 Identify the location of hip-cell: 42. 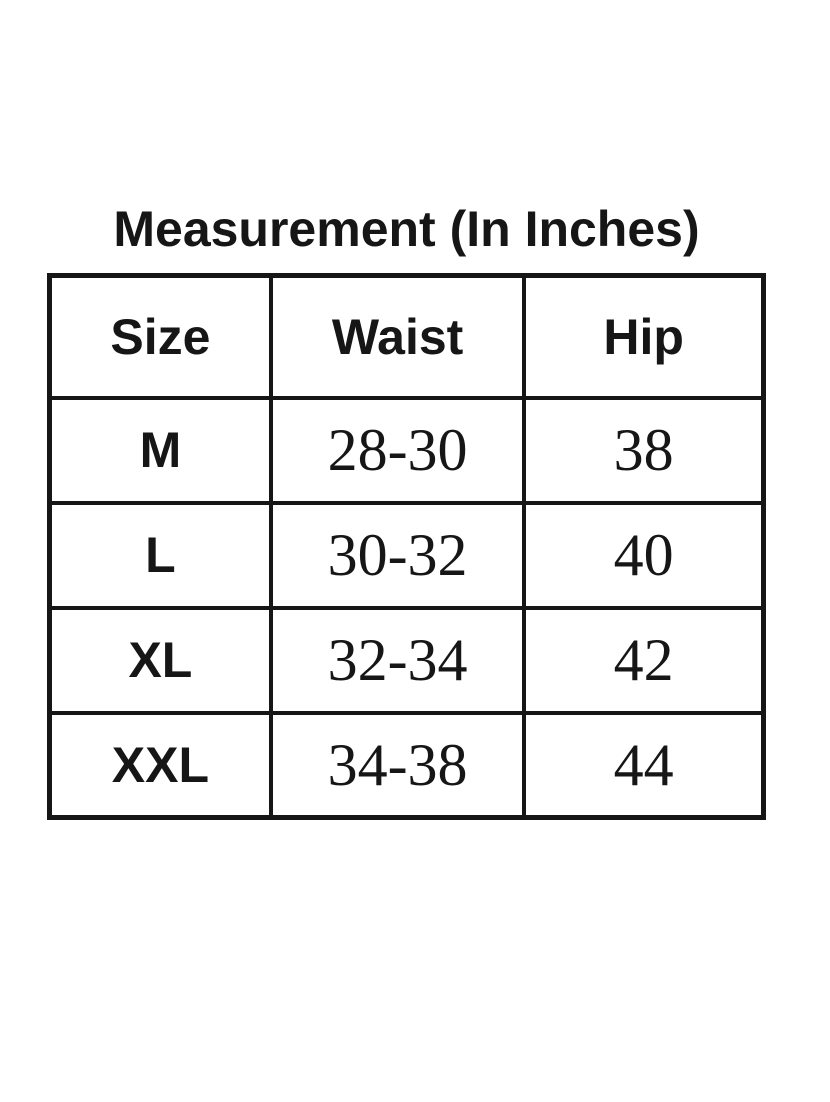
(644, 660).